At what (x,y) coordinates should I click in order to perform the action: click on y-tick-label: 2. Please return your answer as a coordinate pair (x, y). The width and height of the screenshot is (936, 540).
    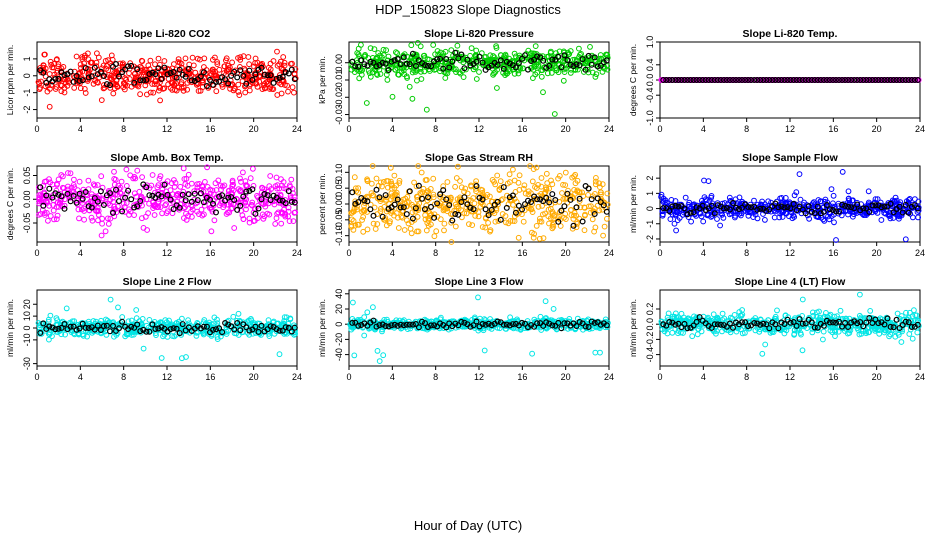
    Looking at the image, I should click on (650, 178).